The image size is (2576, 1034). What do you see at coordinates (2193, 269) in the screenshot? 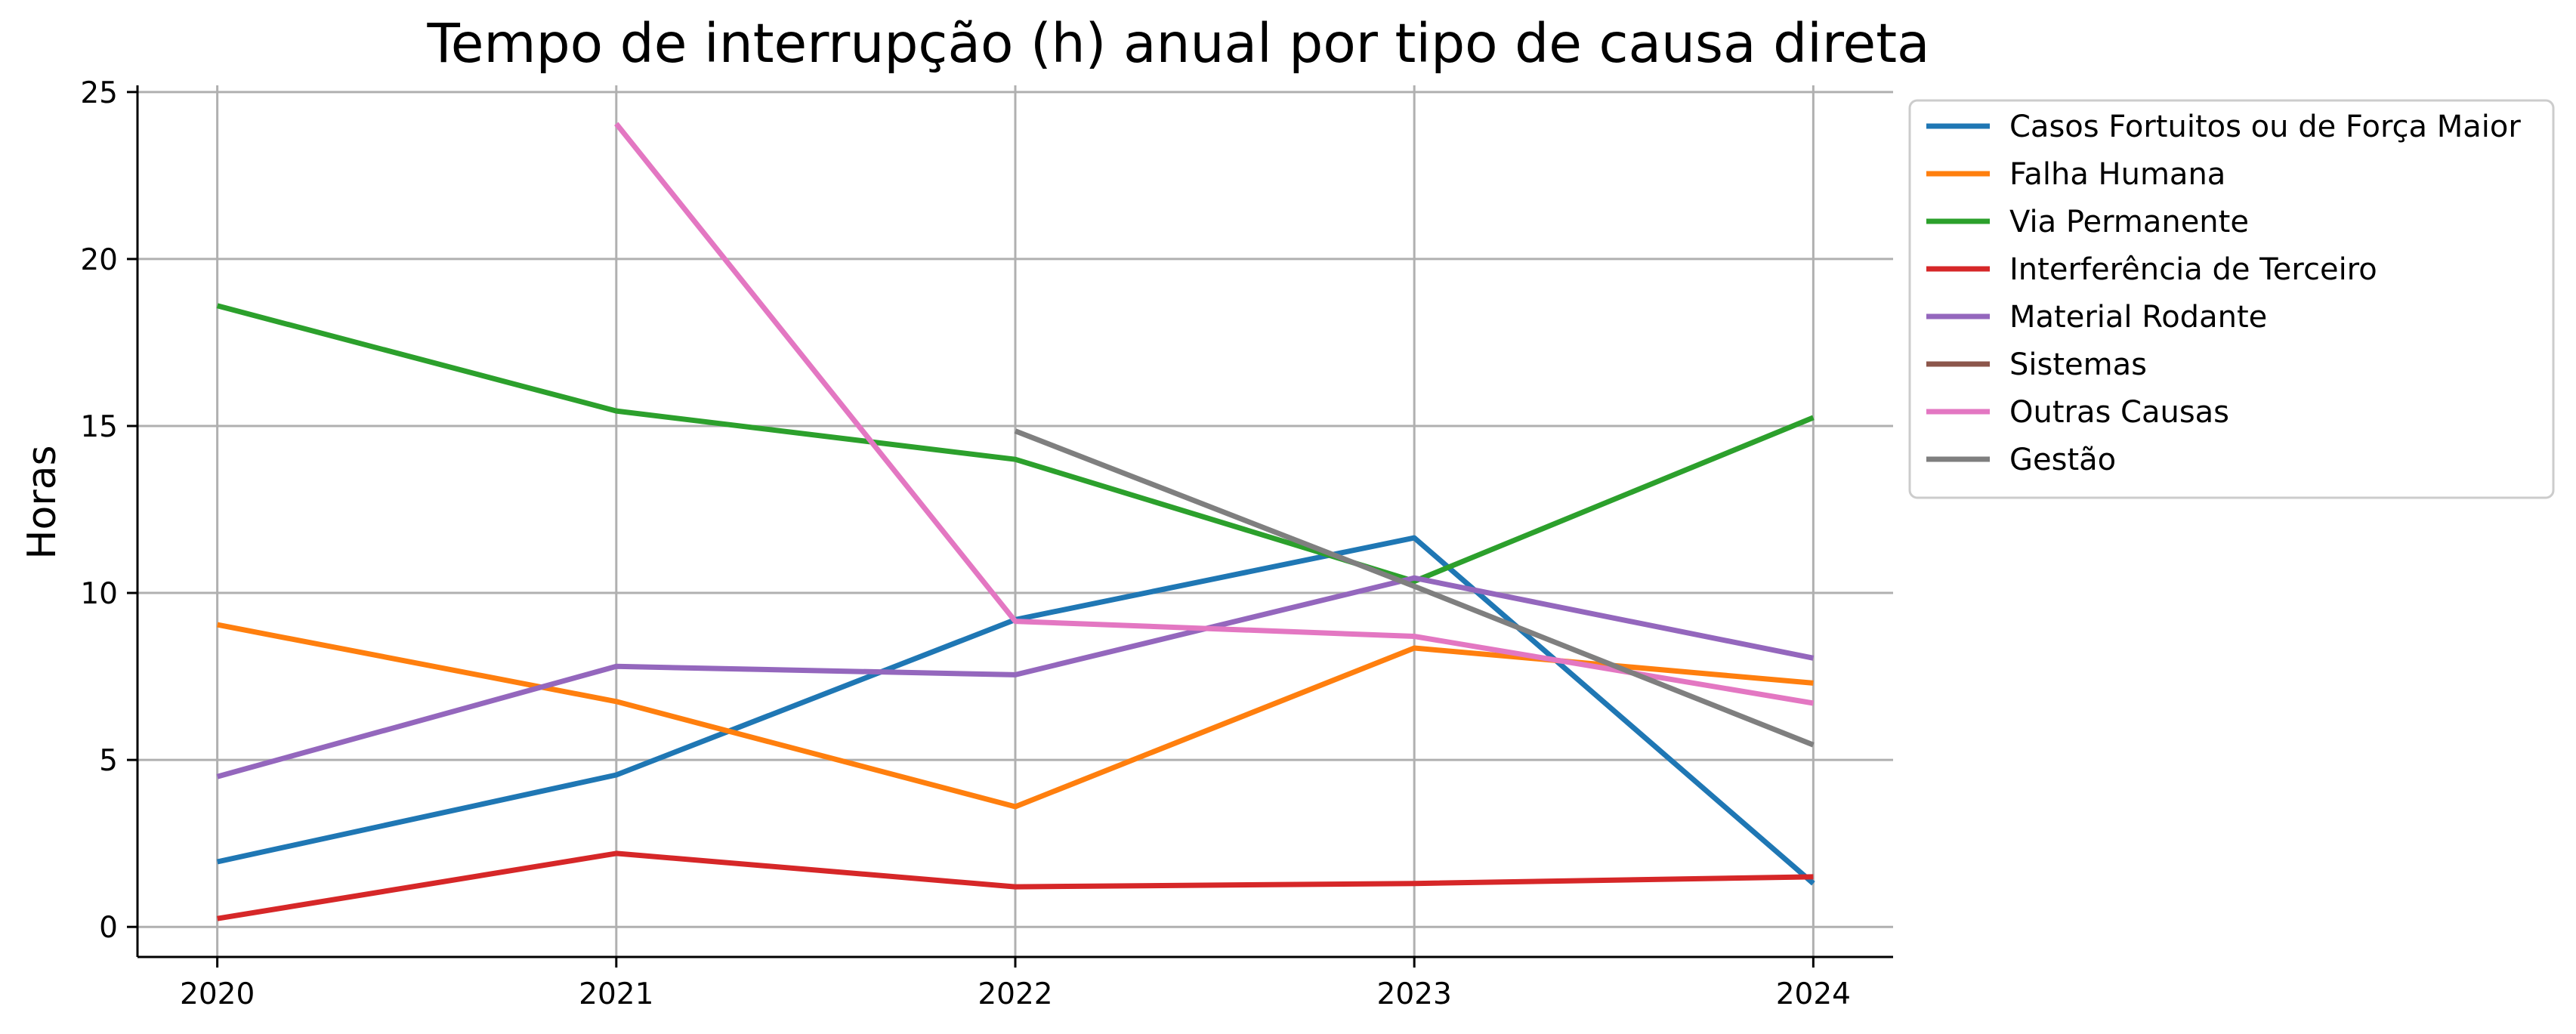
I see `legend-label: Interferência de Terceiro` at bounding box center [2193, 269].